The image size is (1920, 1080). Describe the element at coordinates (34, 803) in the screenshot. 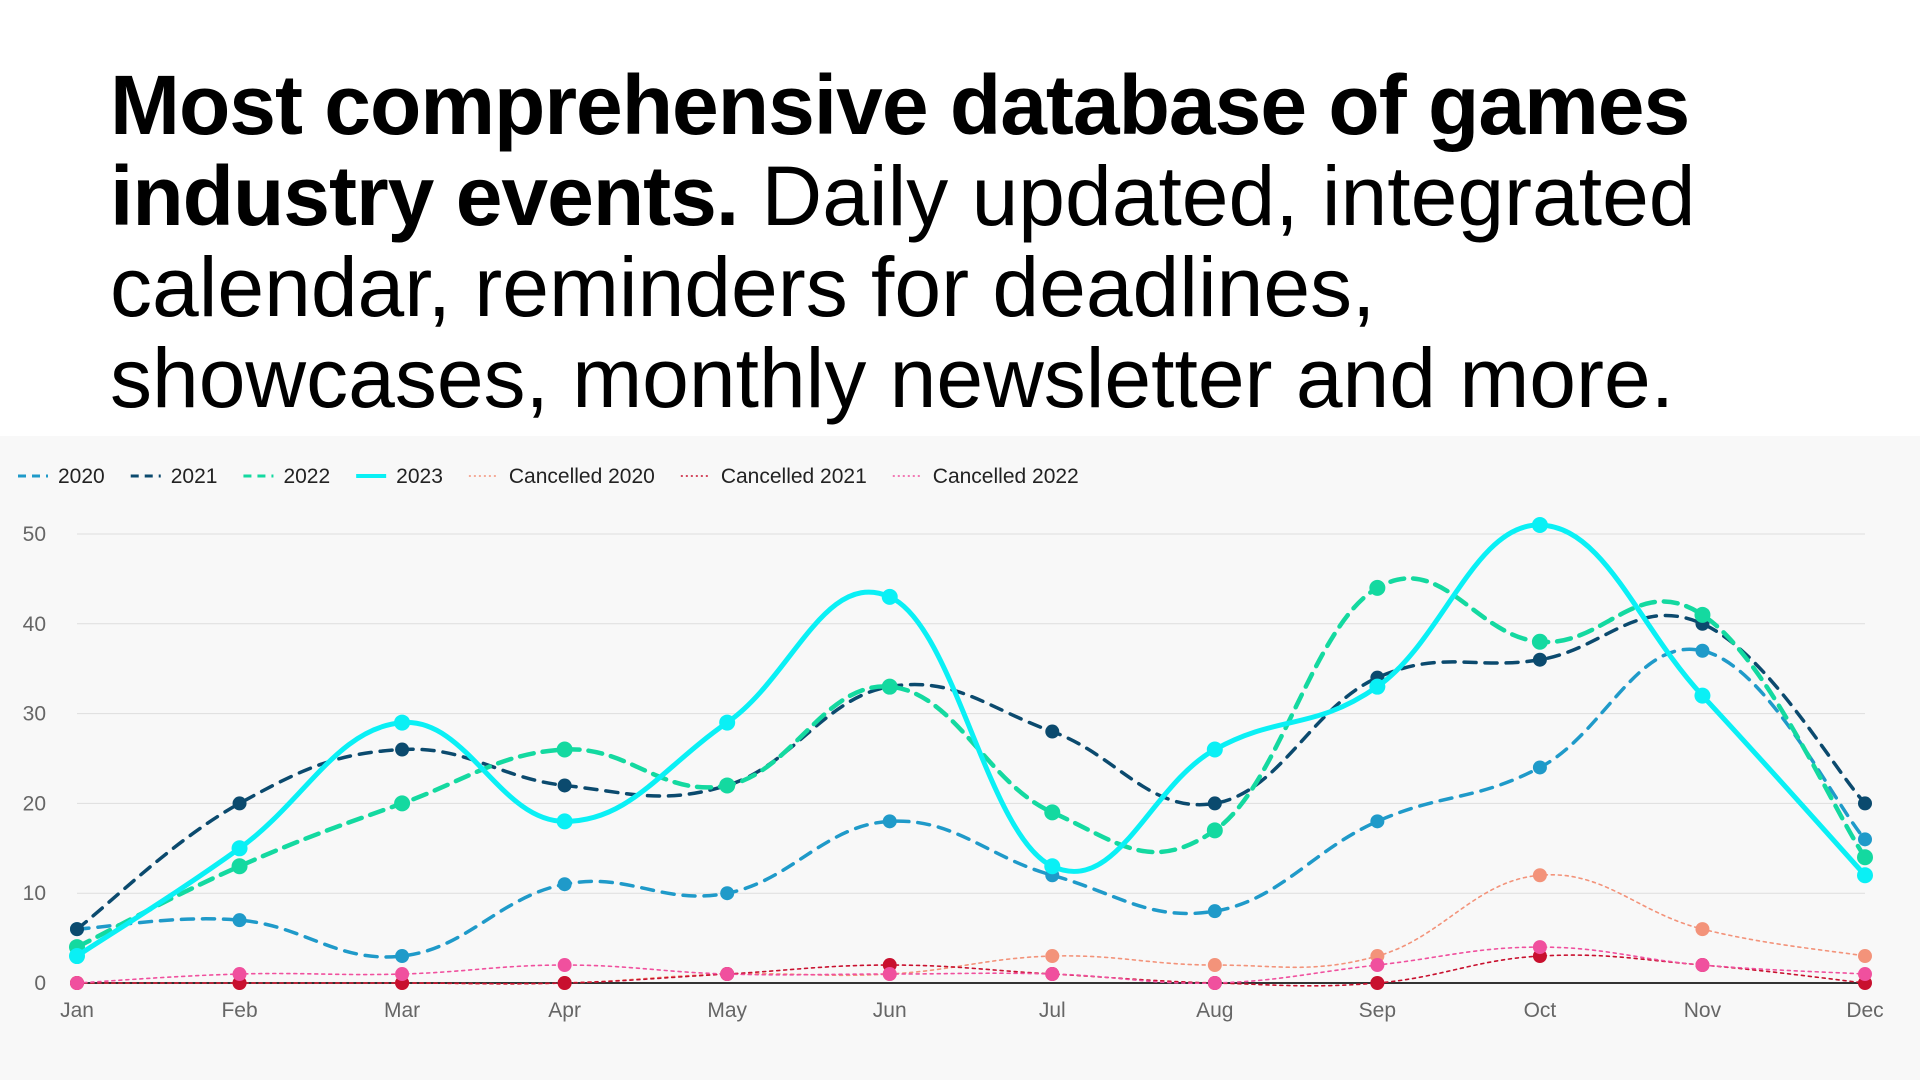

I see `y-tick-label: 20` at that location.